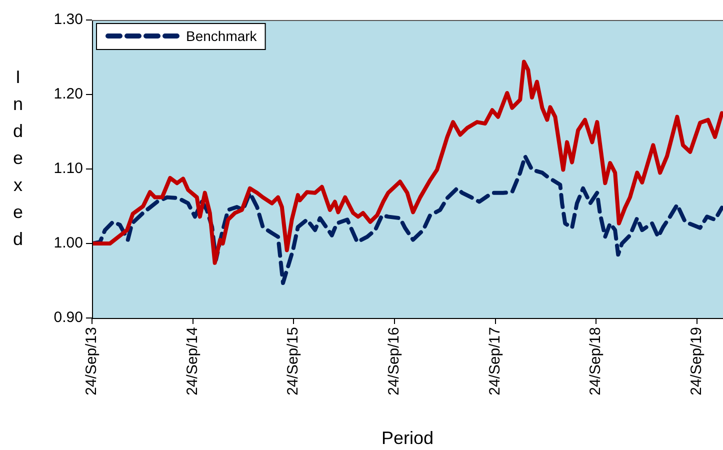 Image resolution: width=723 pixels, height=450 pixels. What do you see at coordinates (407, 438) in the screenshot?
I see `x-axis-title: Period` at bounding box center [407, 438].